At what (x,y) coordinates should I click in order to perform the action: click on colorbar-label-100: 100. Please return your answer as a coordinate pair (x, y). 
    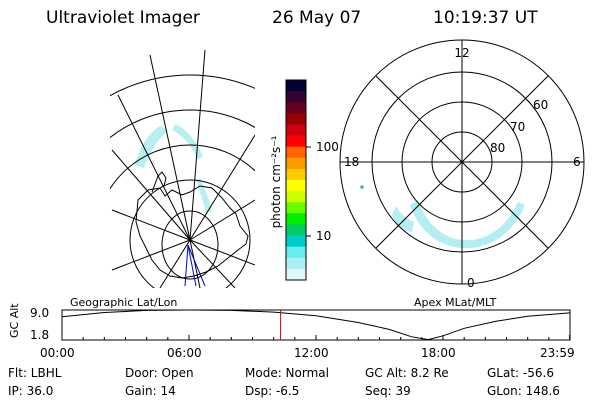
    Looking at the image, I should click on (327, 147).